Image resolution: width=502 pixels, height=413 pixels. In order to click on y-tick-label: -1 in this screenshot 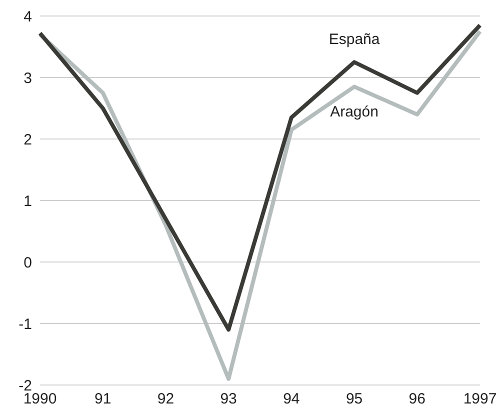, I will do `click(25, 324)`.